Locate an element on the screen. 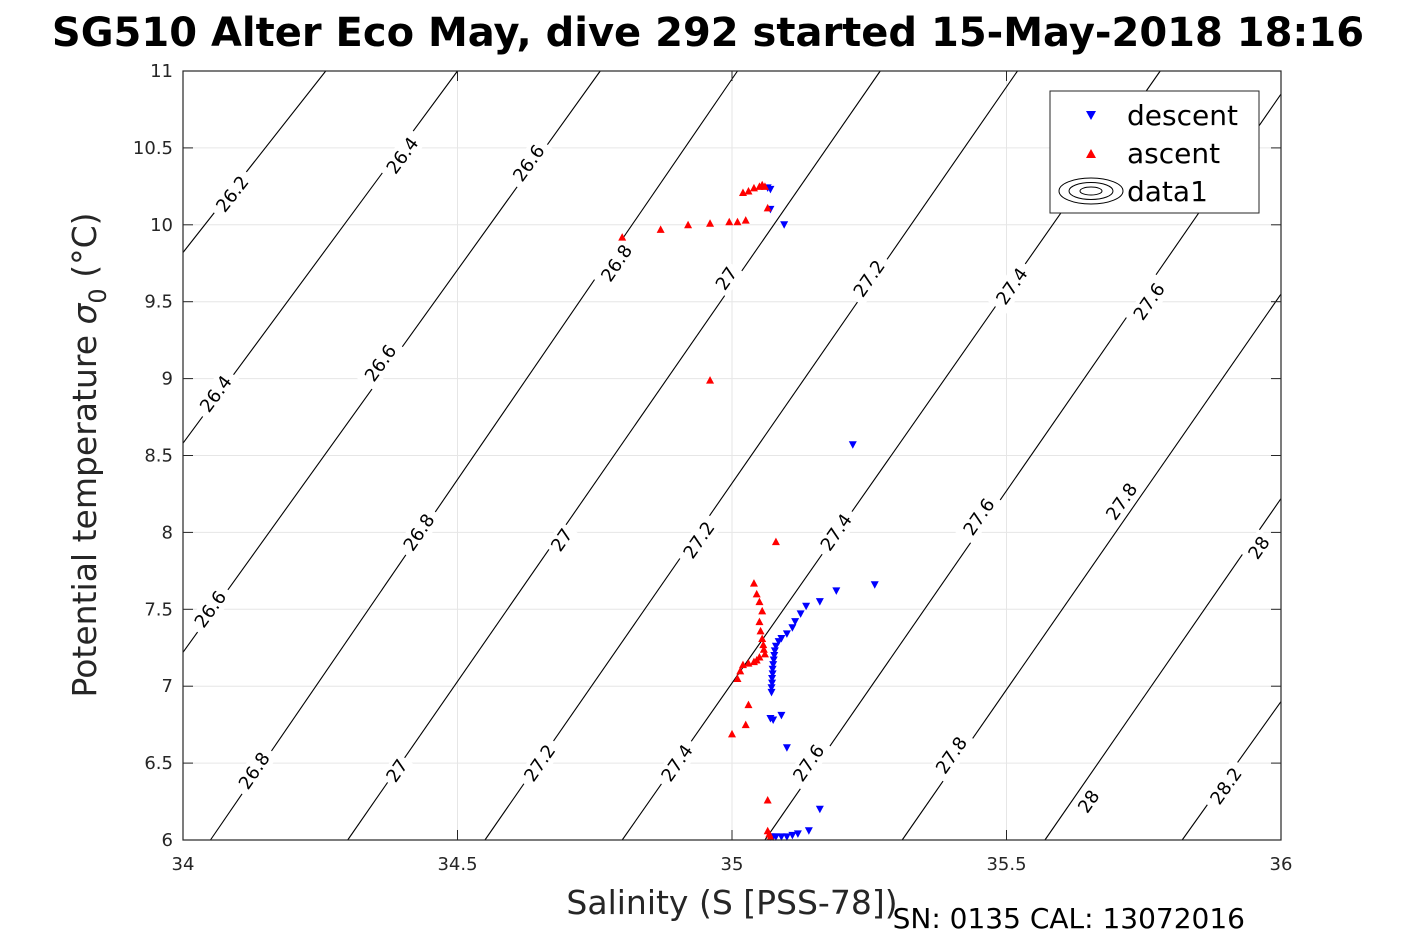 The image size is (1417, 945). y-tick-label: 7.5 is located at coordinates (158, 609).